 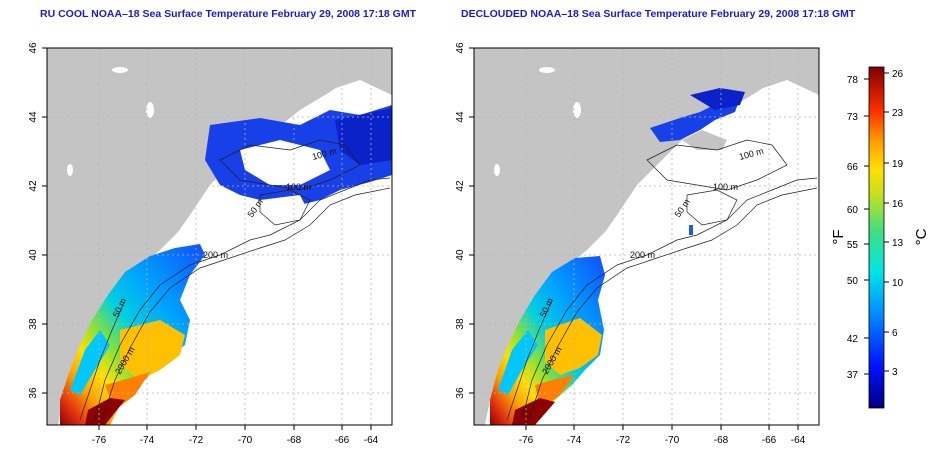 I want to click on left-lon-64: -64, so click(x=371, y=440).